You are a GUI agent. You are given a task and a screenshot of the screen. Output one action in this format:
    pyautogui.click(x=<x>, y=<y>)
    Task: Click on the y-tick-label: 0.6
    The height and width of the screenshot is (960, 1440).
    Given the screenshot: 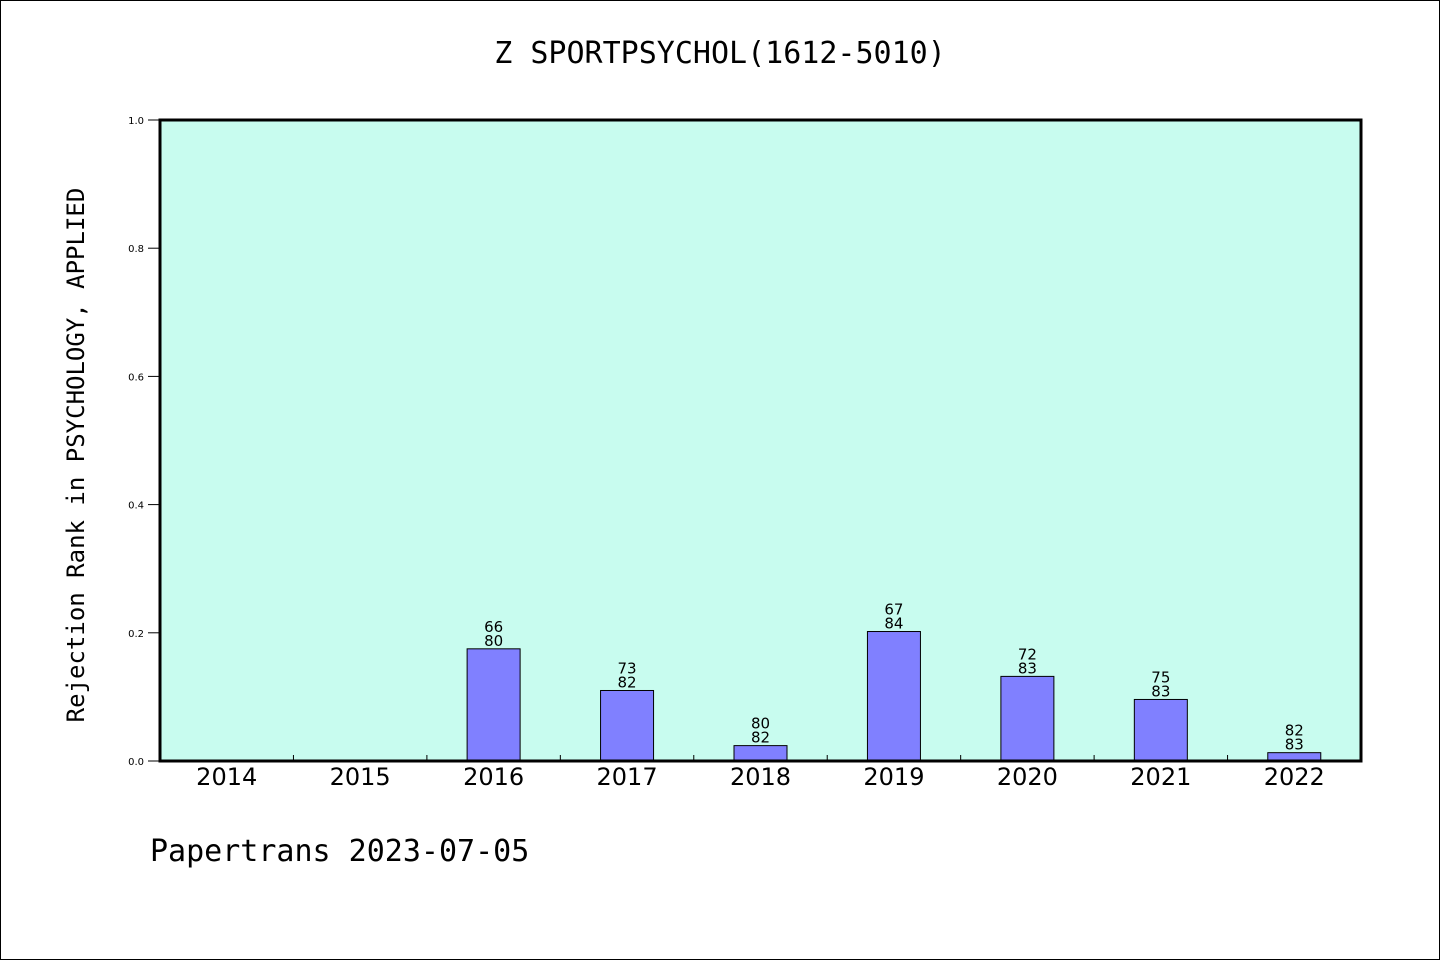 What is the action you would take?
    pyautogui.click(x=136, y=377)
    